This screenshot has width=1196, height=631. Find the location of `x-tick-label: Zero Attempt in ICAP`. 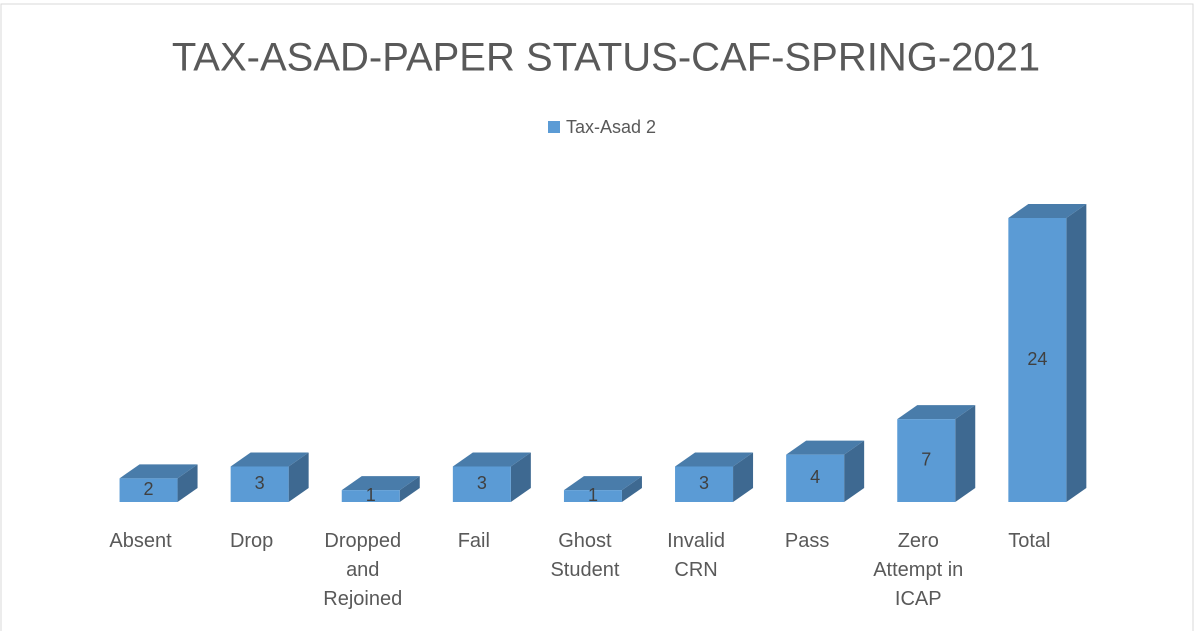

x-tick-label: Zero Attempt in ICAP is located at coordinates (918, 570).